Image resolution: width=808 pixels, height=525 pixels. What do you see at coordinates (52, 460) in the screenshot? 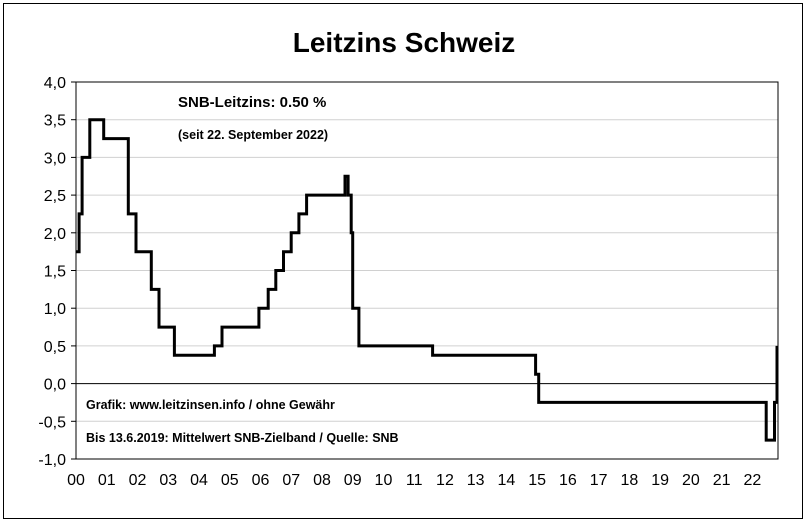
I see `y-tick-label: -1,0` at bounding box center [52, 460].